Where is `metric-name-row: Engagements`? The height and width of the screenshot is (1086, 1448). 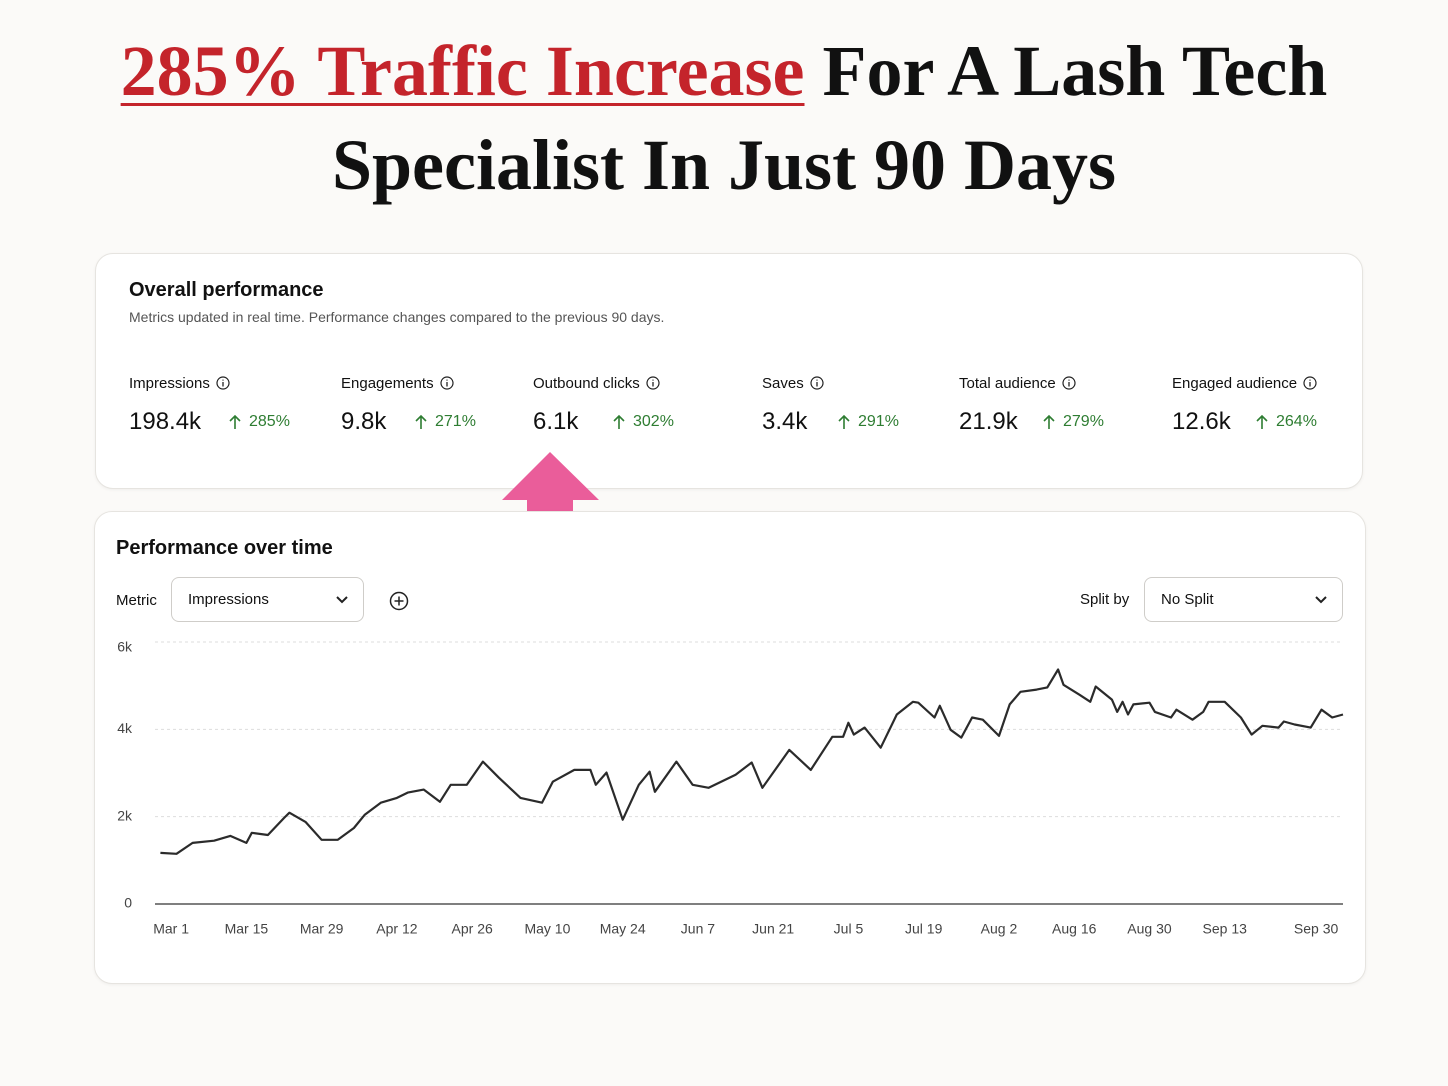 metric-name-row: Engagements is located at coordinates (408, 383).